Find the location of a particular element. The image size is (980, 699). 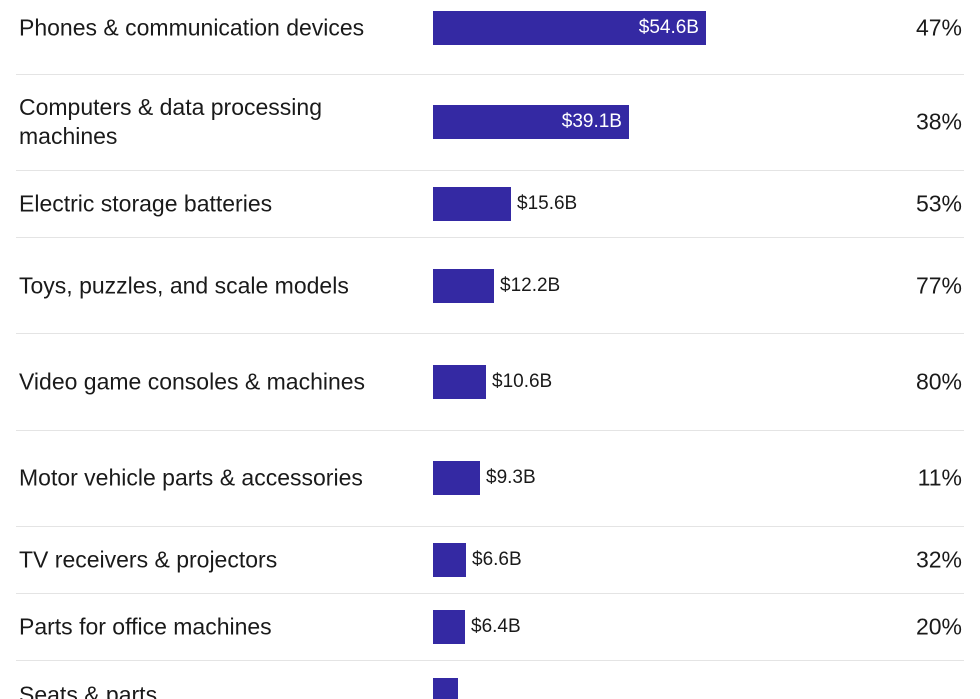

value-label-tv-receivers-and-projectors: $6.6B is located at coordinates (497, 559).